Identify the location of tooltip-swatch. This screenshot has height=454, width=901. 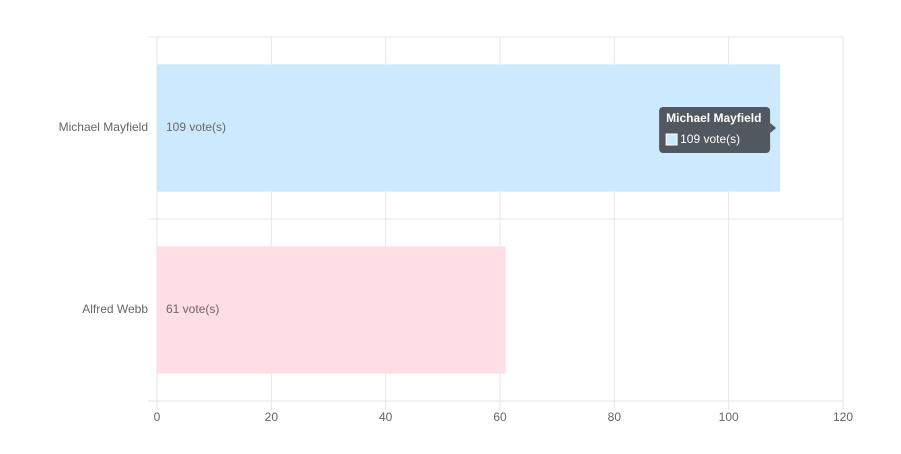
(671, 139).